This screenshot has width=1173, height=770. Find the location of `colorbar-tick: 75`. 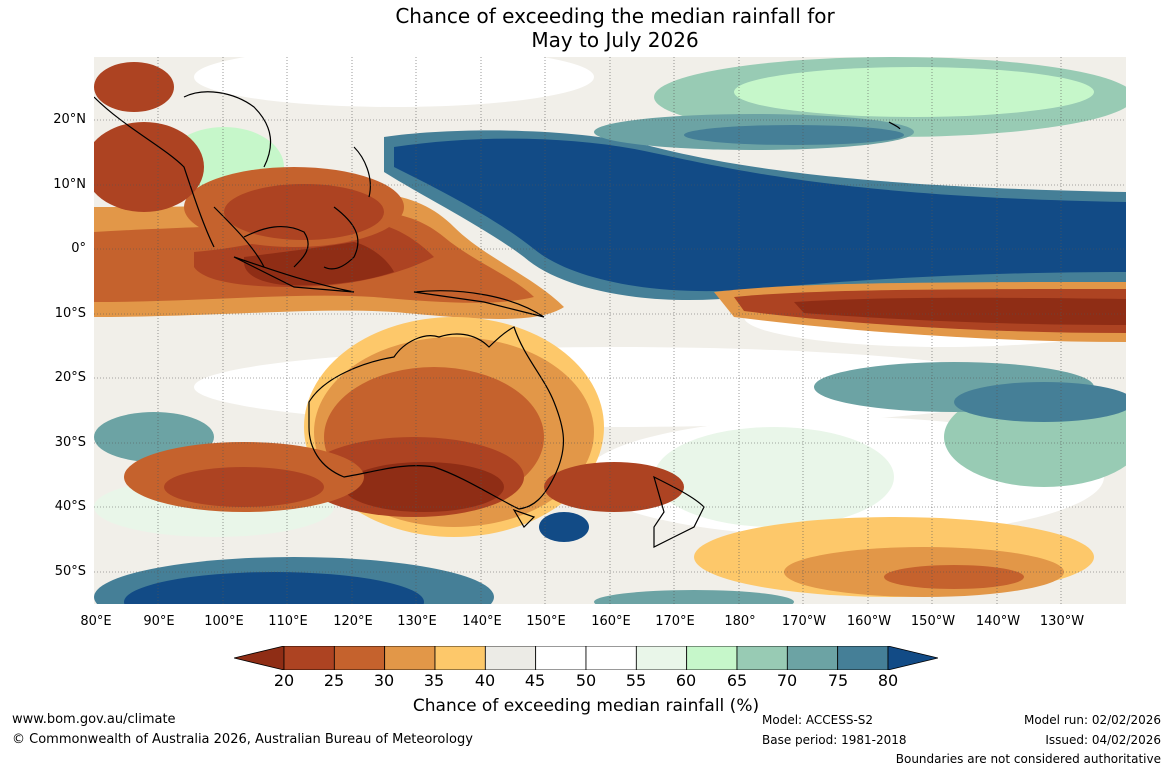

colorbar-tick: 75 is located at coordinates (838, 680).